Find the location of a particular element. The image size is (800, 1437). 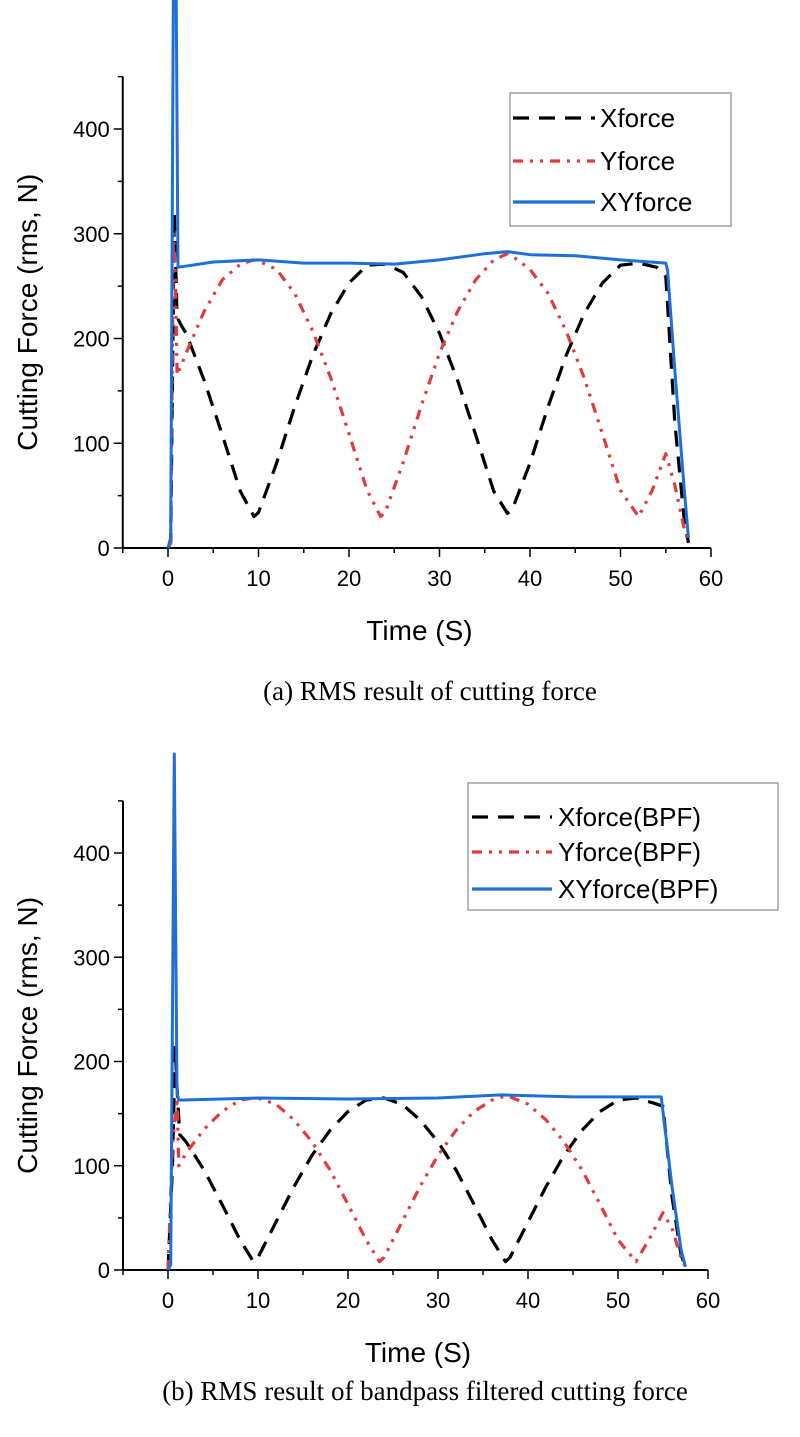

legend-box is located at coordinates (620, 159).